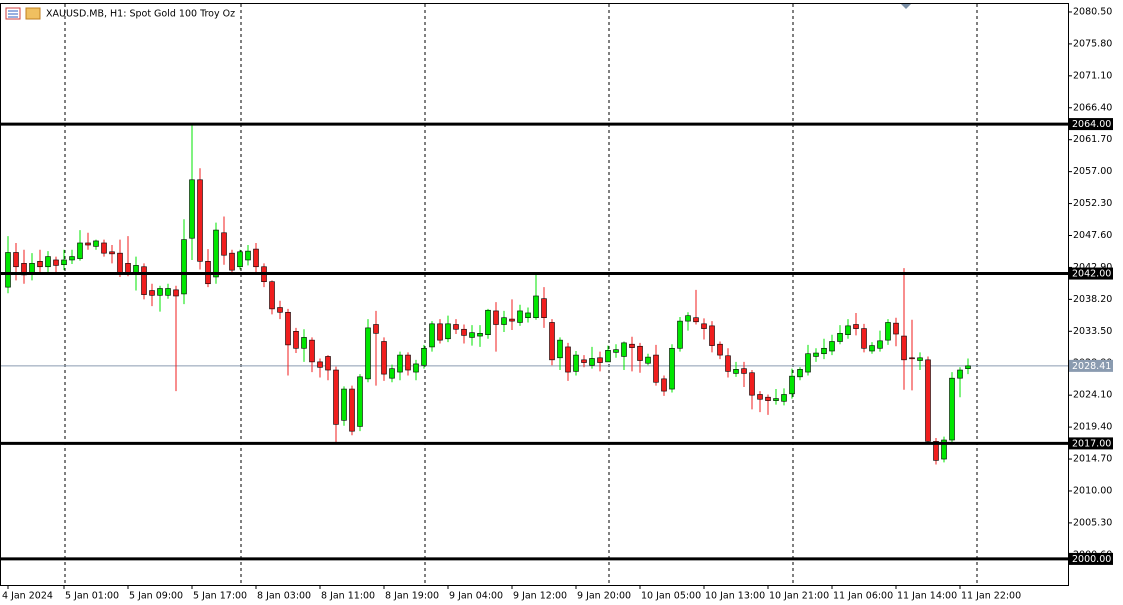 The image size is (1123, 605). What do you see at coordinates (1092, 75) in the screenshot?
I see `y-tick-label: 2071.10` at bounding box center [1092, 75].